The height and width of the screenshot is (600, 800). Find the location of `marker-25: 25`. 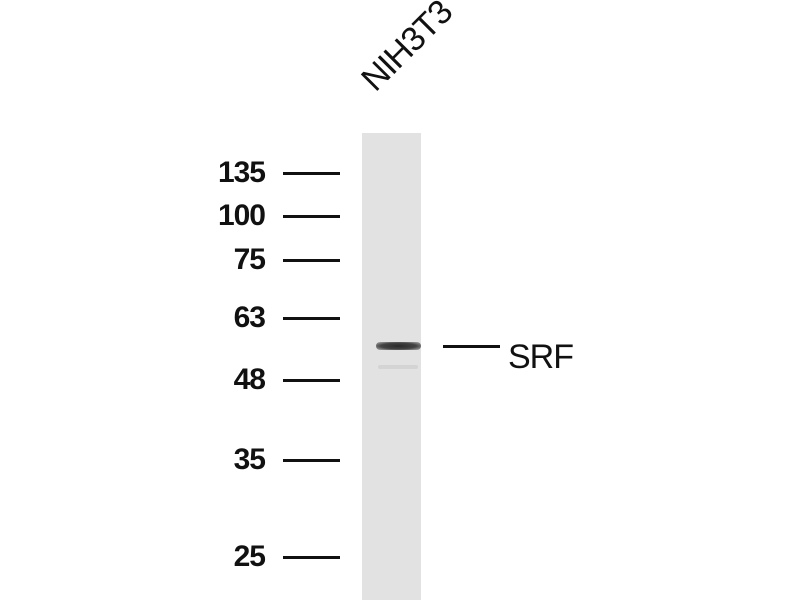

marker-25: 25 is located at coordinates (265, 557).